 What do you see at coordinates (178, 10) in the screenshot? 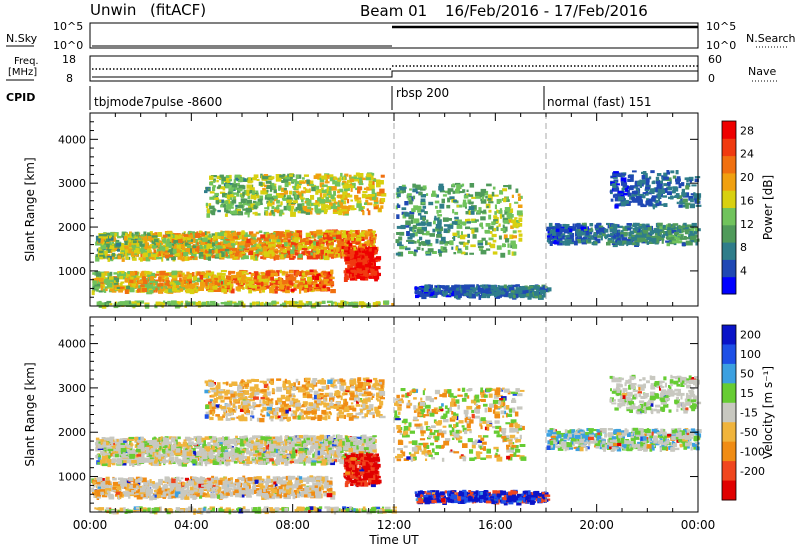
I see `processing-mode: (fitACF)` at bounding box center [178, 10].